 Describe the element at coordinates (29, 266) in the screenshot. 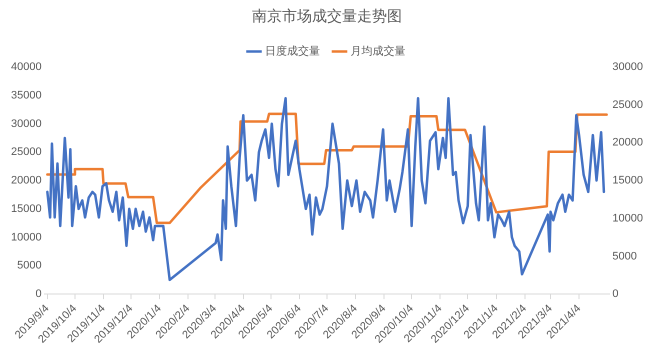

I see `y-tick-label: 5000` at that location.